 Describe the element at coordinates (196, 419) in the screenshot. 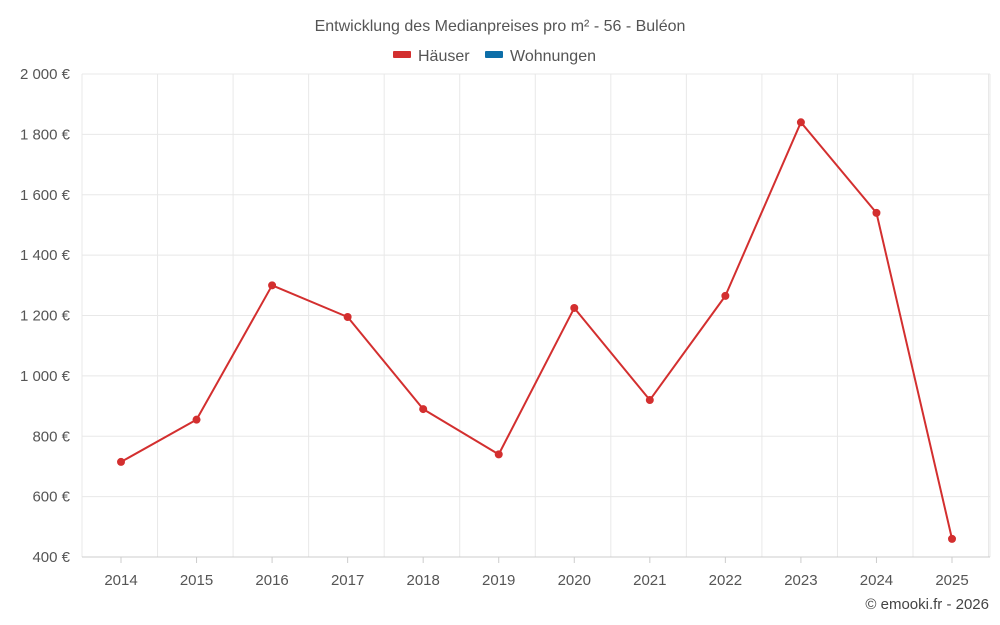

I see `data-point-2015` at that location.